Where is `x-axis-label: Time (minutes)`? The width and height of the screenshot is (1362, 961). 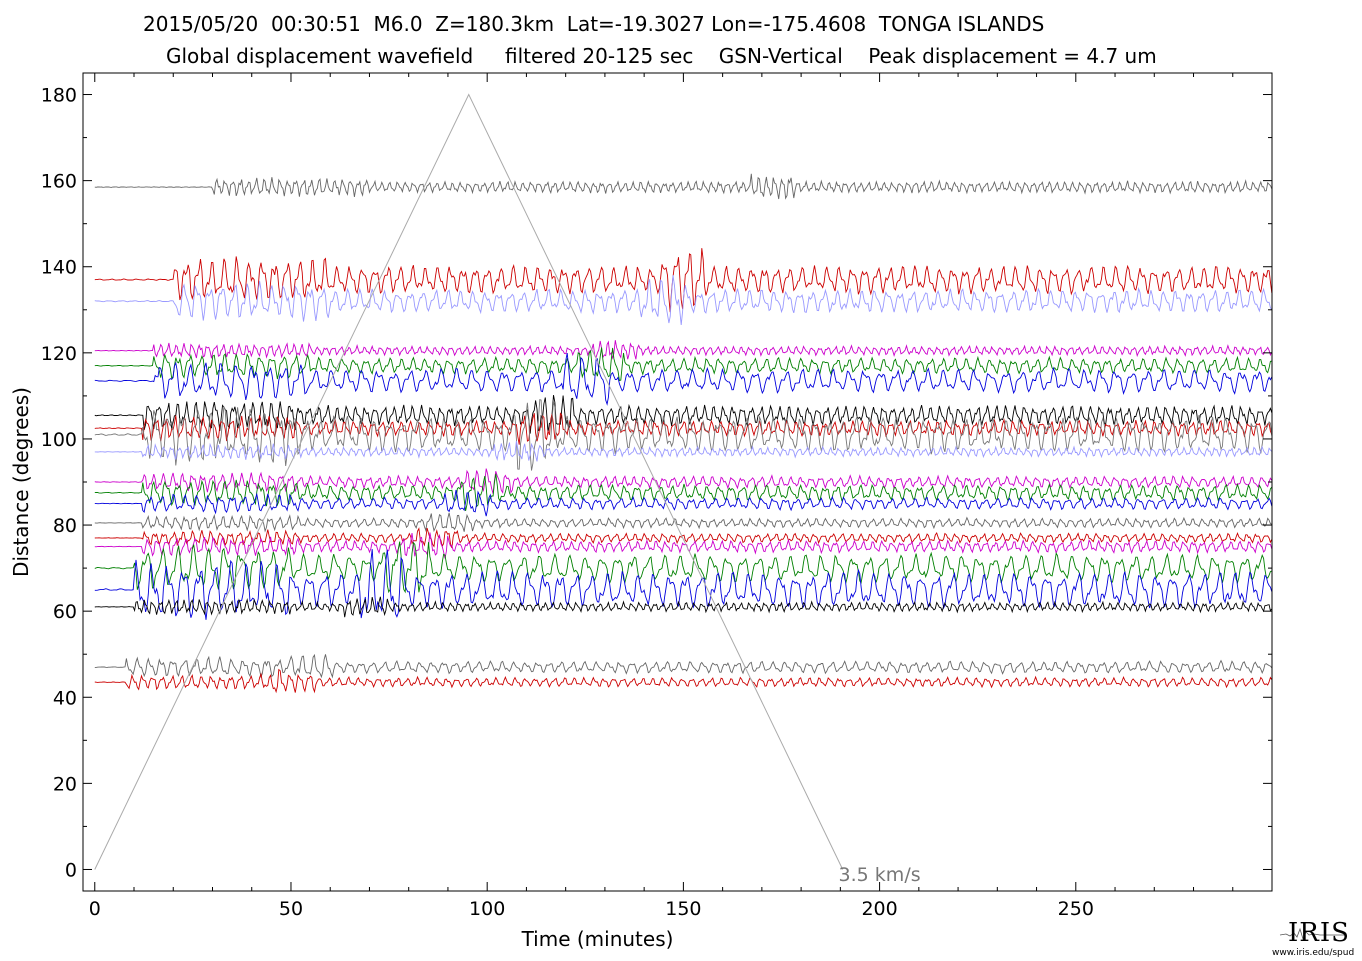 x-axis-label: Time (minutes) is located at coordinates (597, 939).